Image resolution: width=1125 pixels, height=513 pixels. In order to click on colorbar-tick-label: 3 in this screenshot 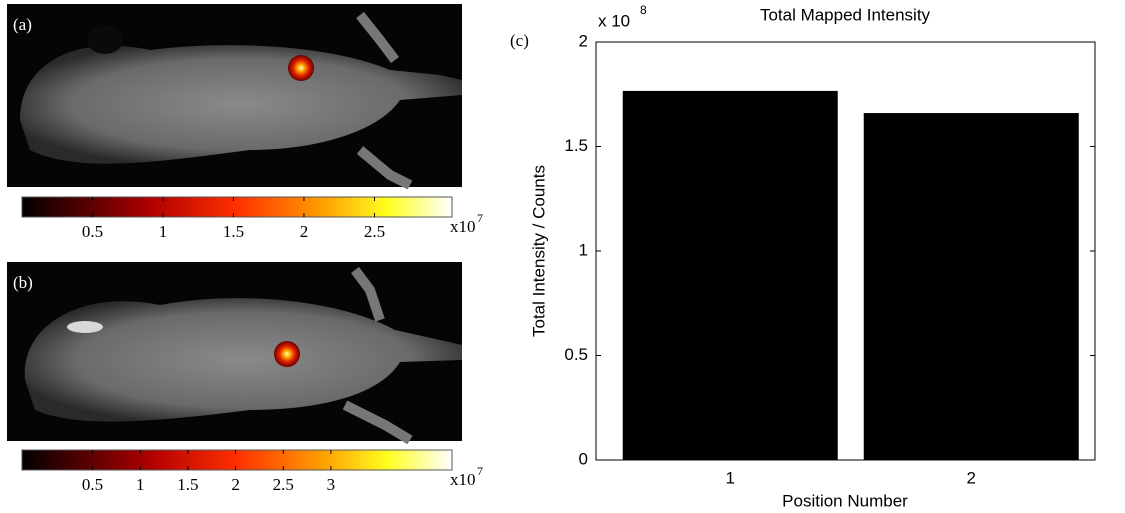, I will do `click(331, 484)`.